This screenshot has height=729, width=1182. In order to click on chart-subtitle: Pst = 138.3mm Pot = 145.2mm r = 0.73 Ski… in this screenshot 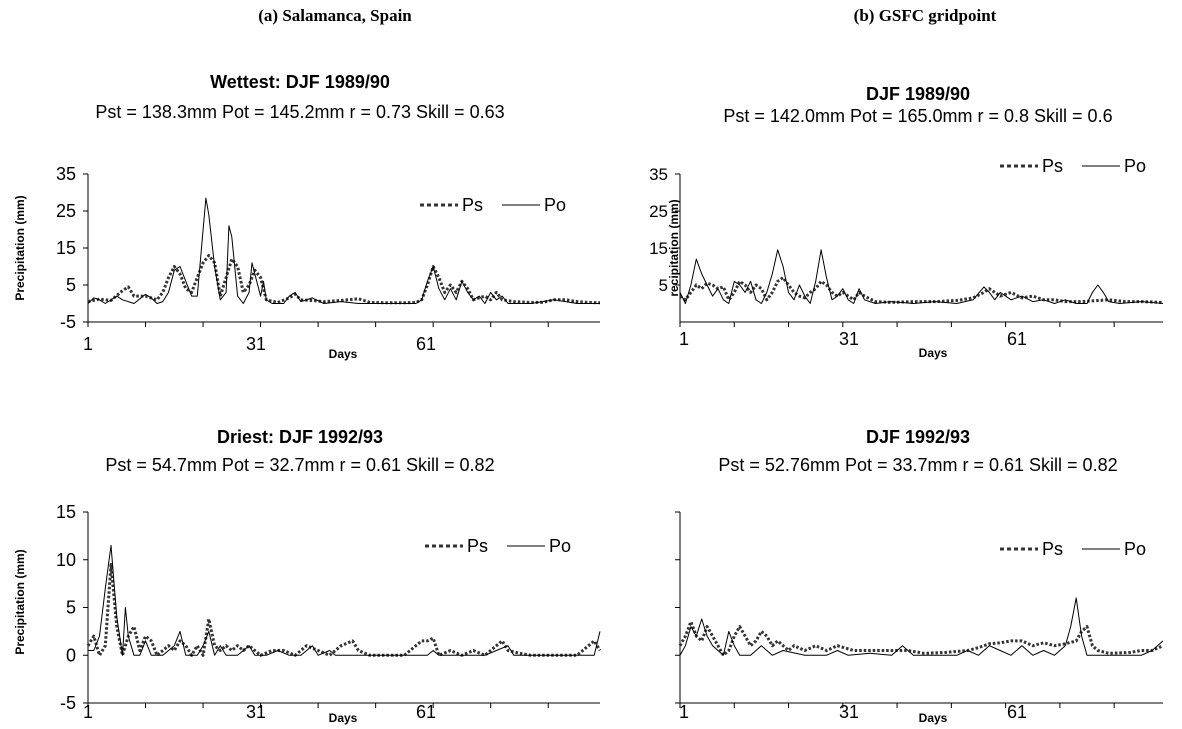, I will do `click(299, 112)`.